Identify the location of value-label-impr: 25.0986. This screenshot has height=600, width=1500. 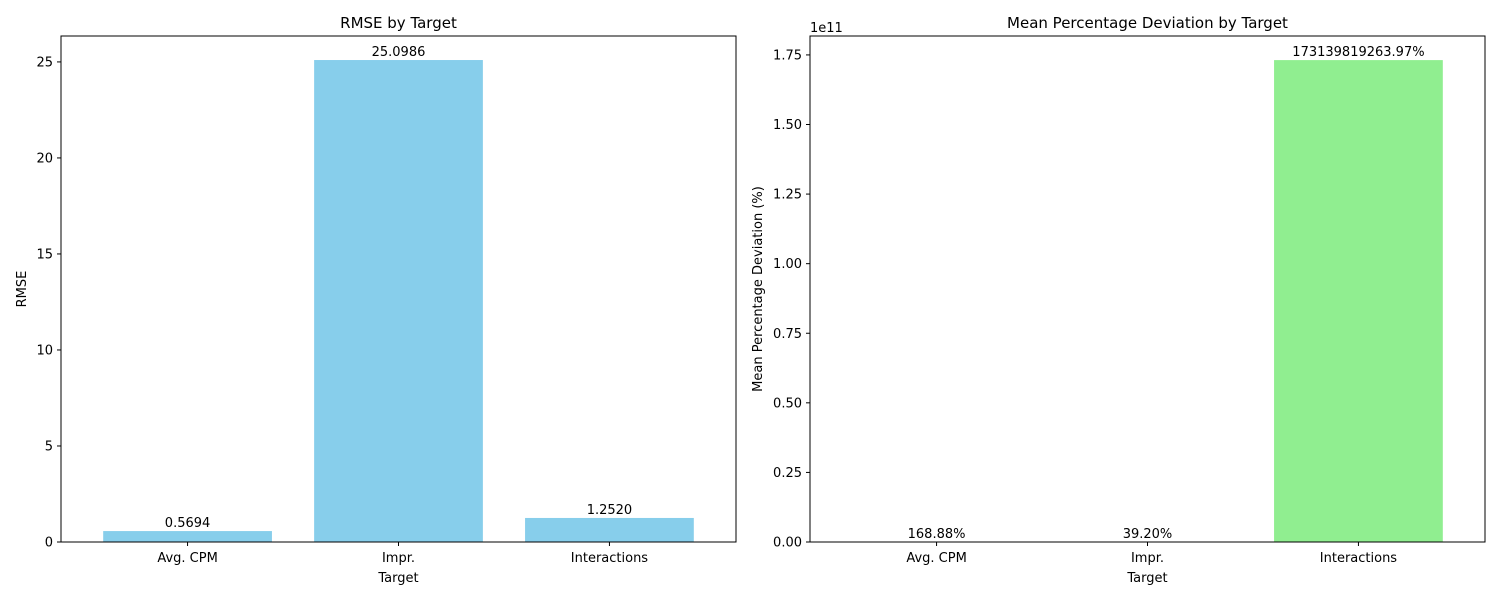
(399, 52).